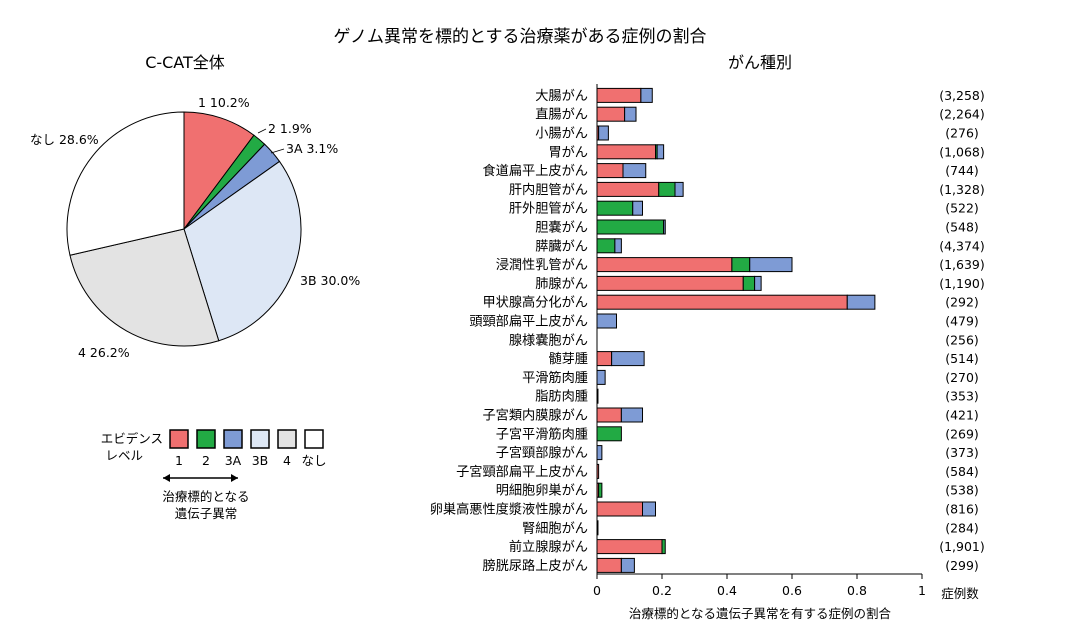 The image size is (1069, 643). I want to click on legend-title-line2: レベル, so click(124, 455).